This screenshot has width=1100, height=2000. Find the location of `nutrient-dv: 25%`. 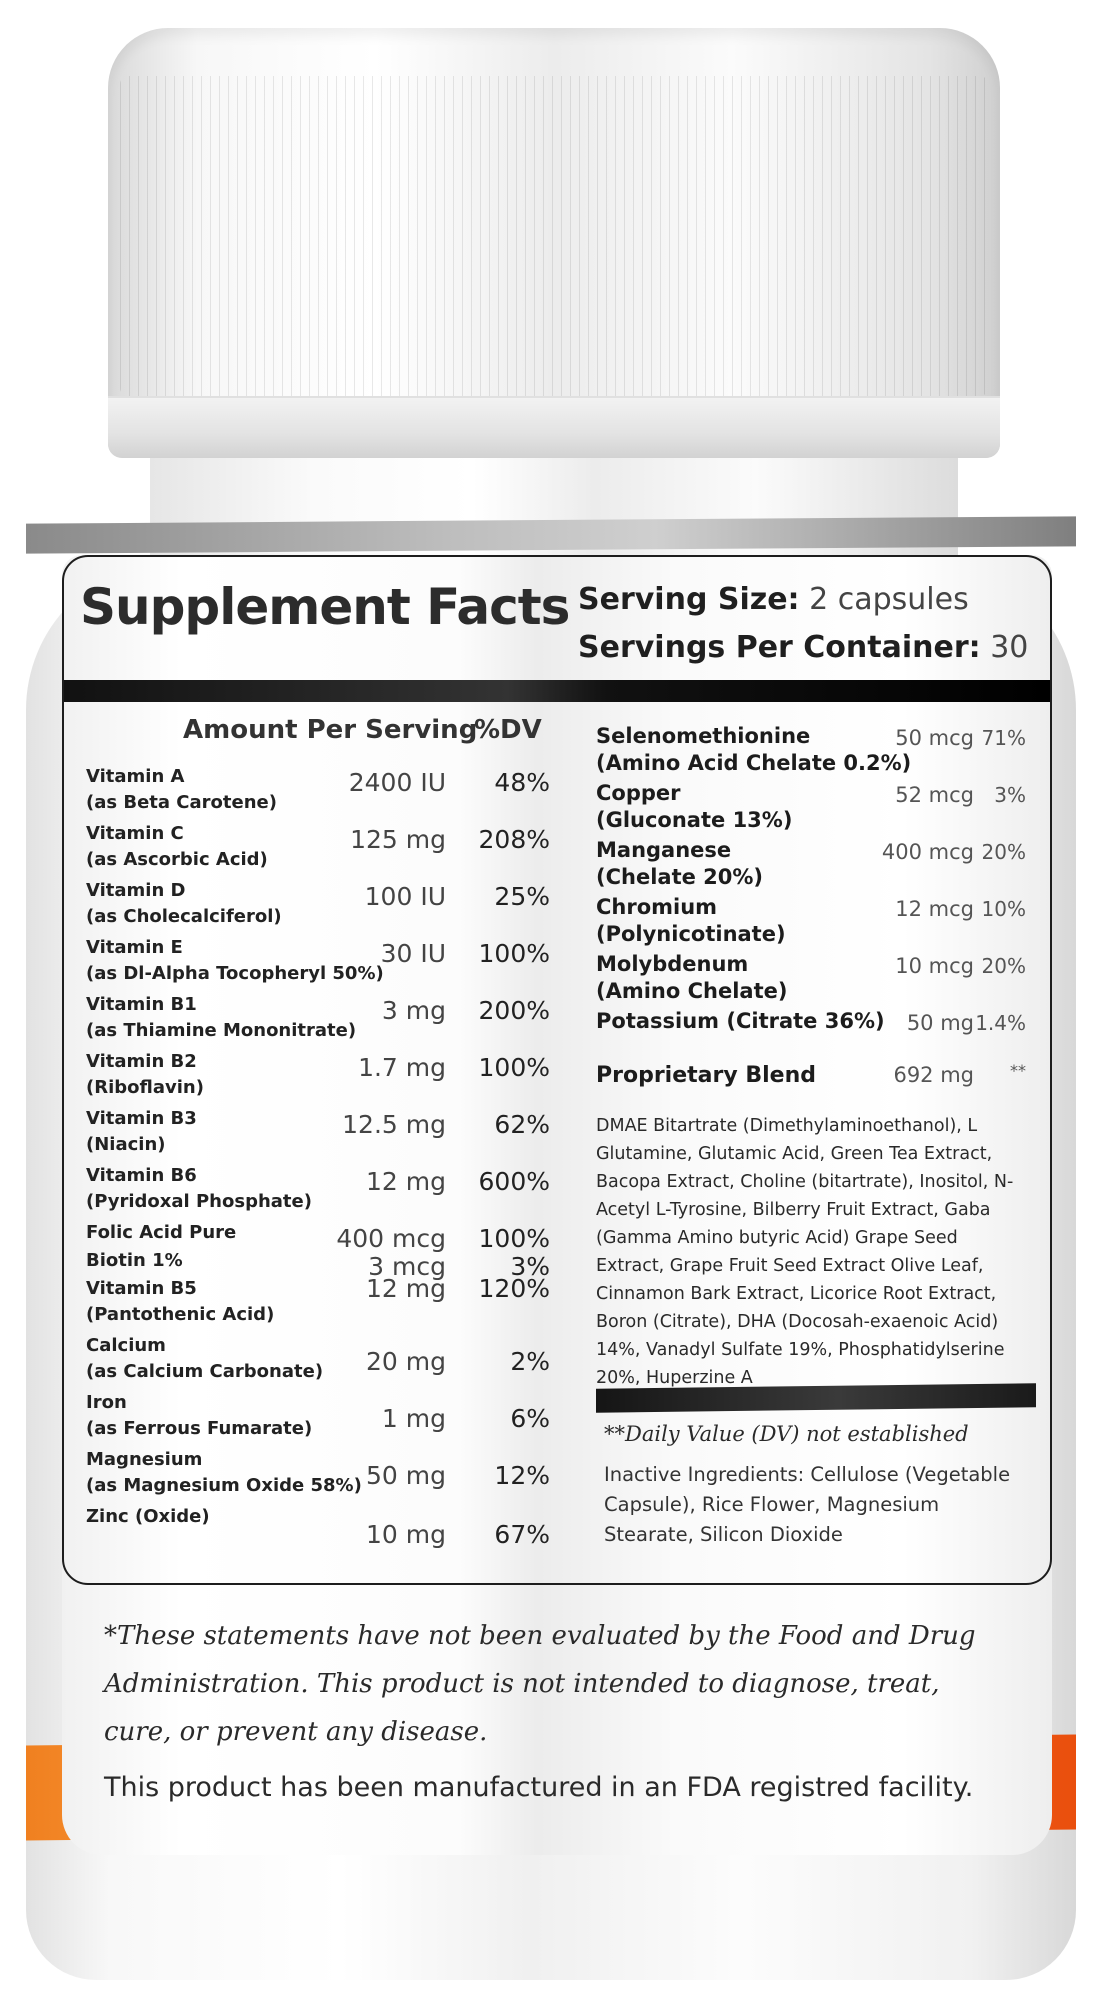

nutrient-dv: 25% is located at coordinates (522, 896).